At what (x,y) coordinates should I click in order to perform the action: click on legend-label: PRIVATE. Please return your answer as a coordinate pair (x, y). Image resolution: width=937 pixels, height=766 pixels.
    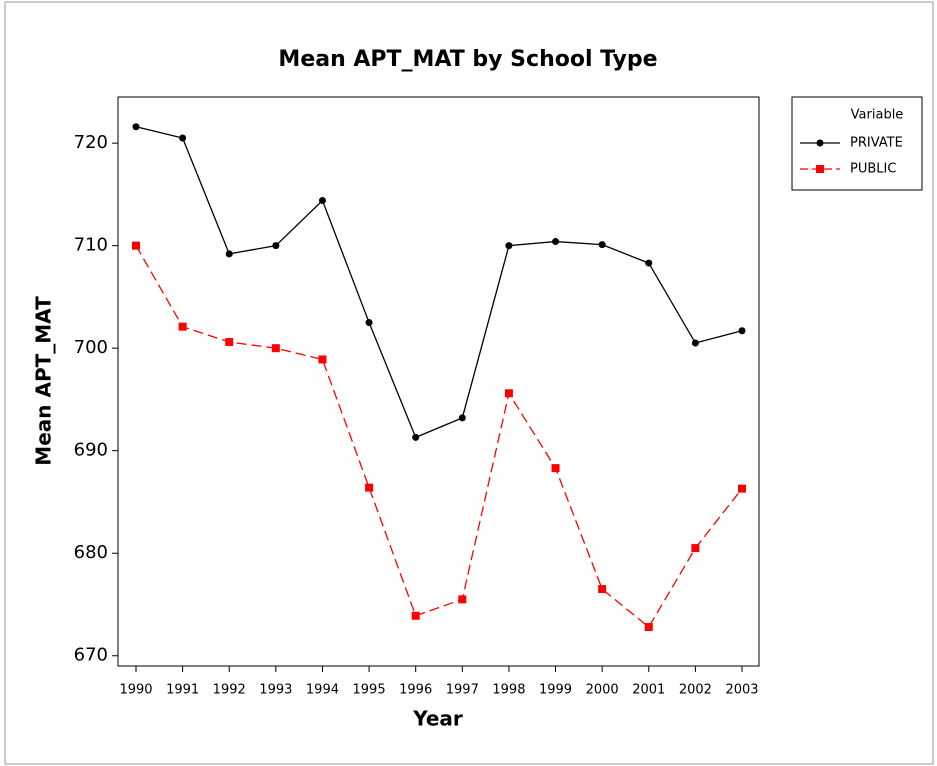
    Looking at the image, I should click on (876, 143).